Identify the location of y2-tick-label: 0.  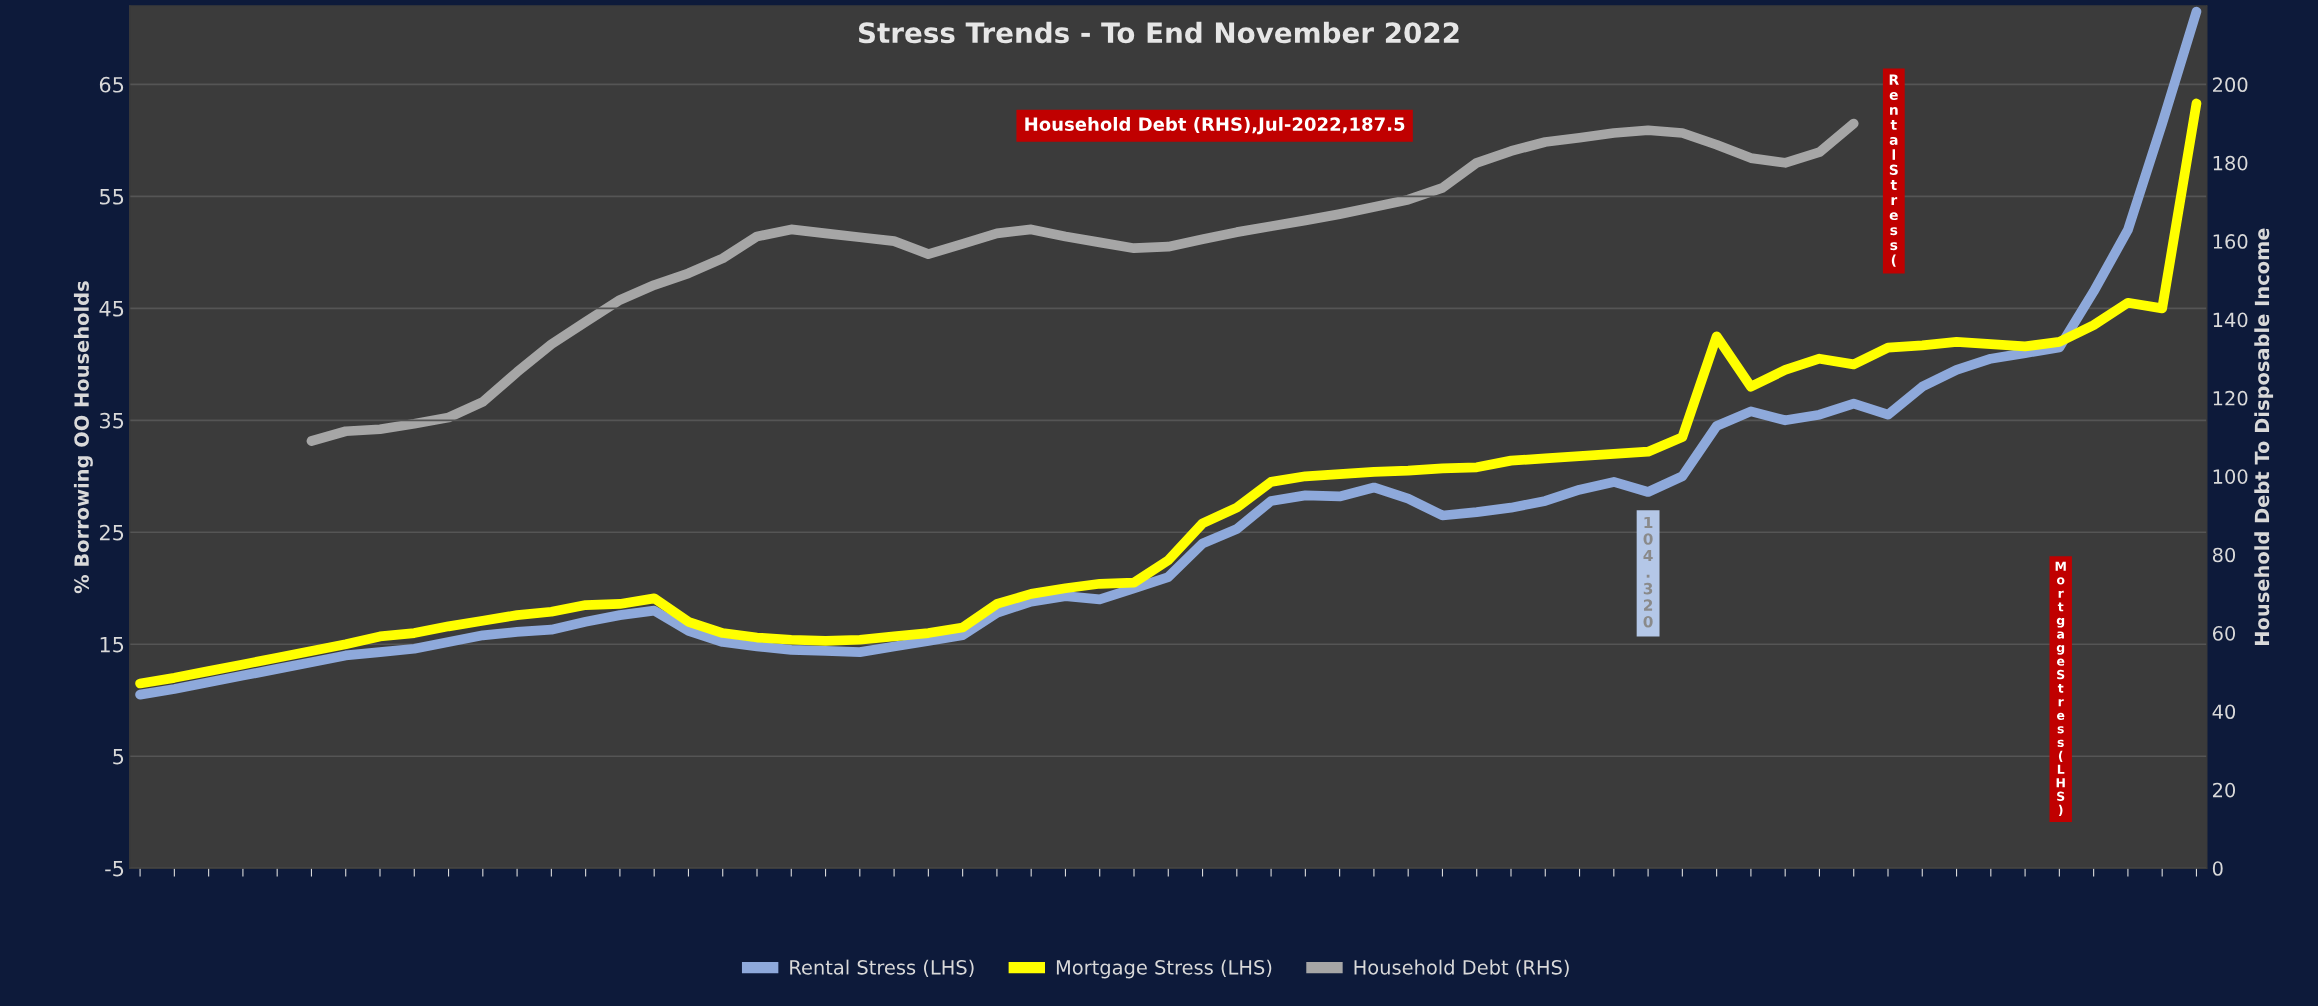
(2217, 868).